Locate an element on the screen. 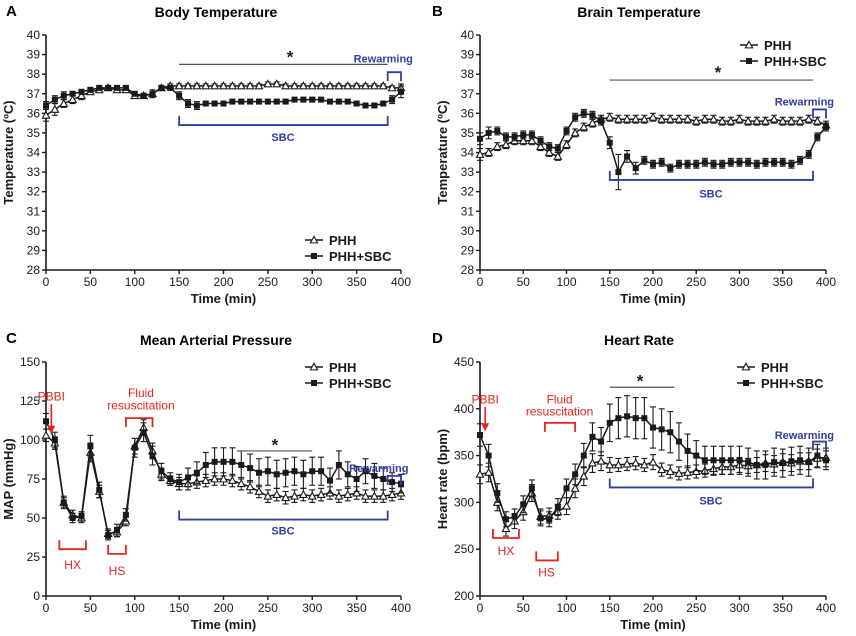 This screenshot has width=856, height=636. panel-label-a: A is located at coordinates (11, 11).